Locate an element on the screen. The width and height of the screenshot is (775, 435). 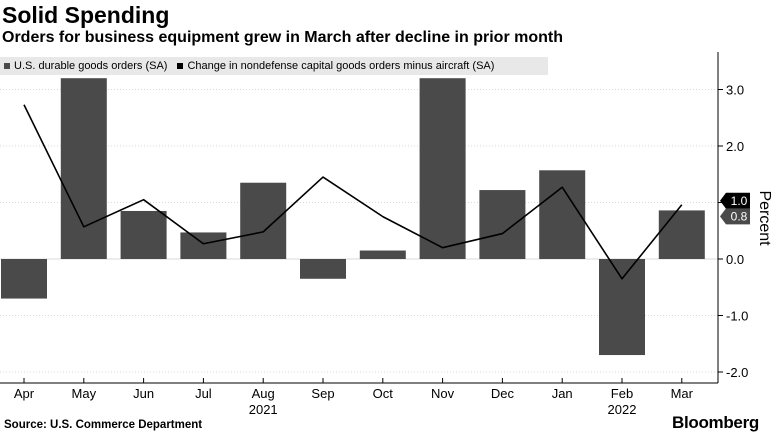
x-tick-label: Dec is located at coordinates (503, 393).